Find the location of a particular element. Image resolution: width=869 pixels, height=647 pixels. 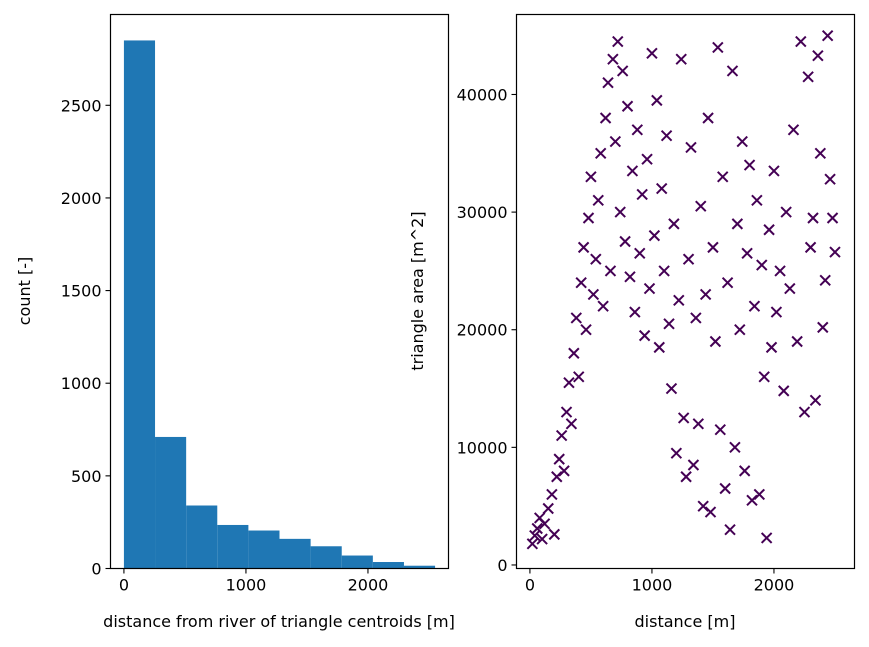

scatter-y-axis-label: triangle area [m^2] is located at coordinates (417, 290).